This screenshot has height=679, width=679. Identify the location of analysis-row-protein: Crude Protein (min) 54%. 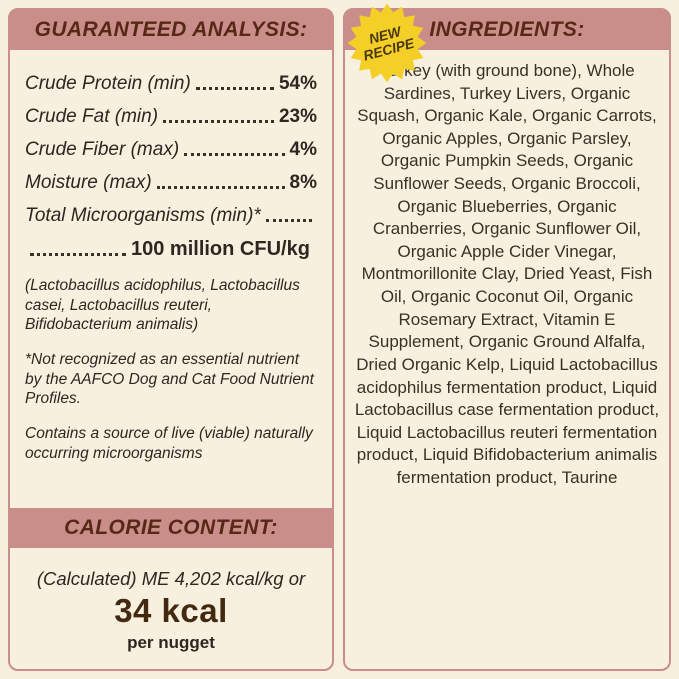
(171, 84).